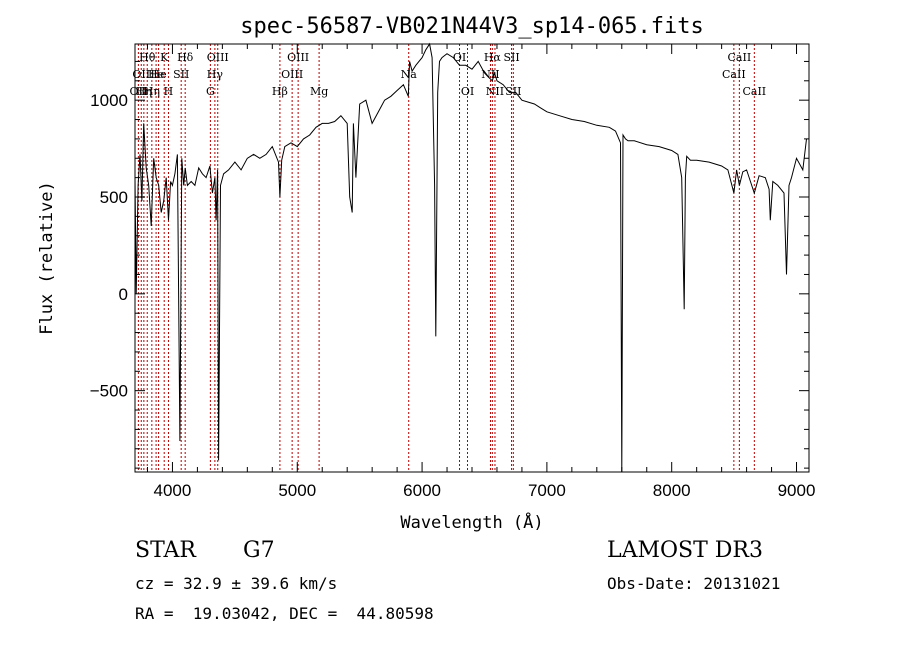  I want to click on coordinates: RA = 19.03042, DEC = 44.80598, so click(284, 613).